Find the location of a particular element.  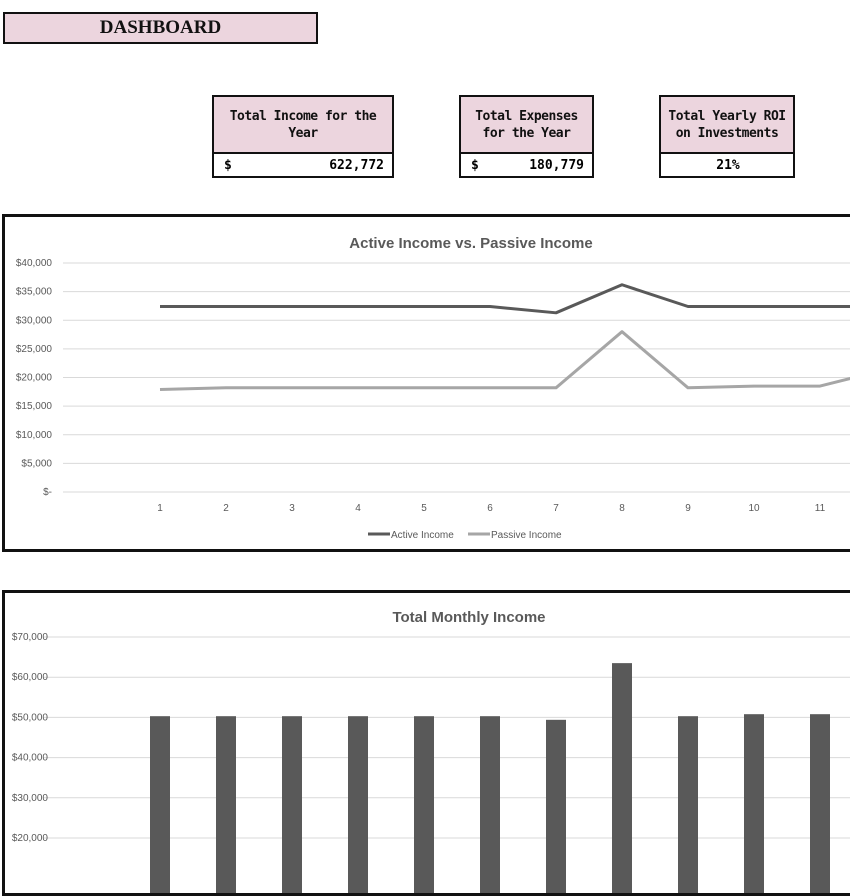

kpi-total-income: Total Income for the Year $622,772 is located at coordinates (303, 136).